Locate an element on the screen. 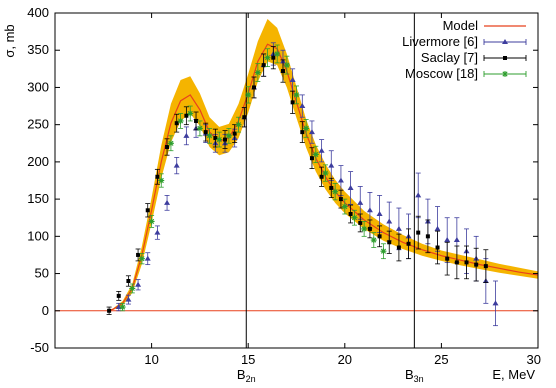 This screenshot has height=388, width=556. threshold-label-2n: B2n is located at coordinates (246, 375).